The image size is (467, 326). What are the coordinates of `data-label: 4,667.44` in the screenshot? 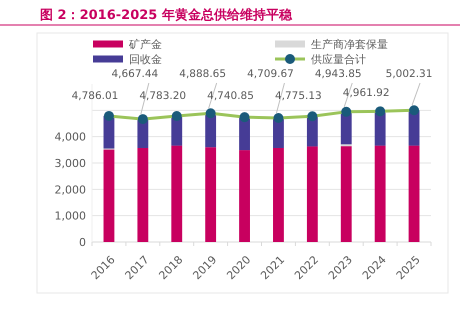 It's located at (135, 74).